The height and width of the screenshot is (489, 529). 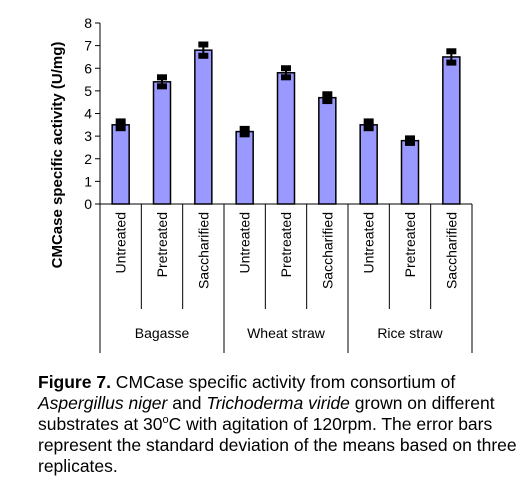 I want to click on y-tick-label: 5, so click(x=88, y=91).